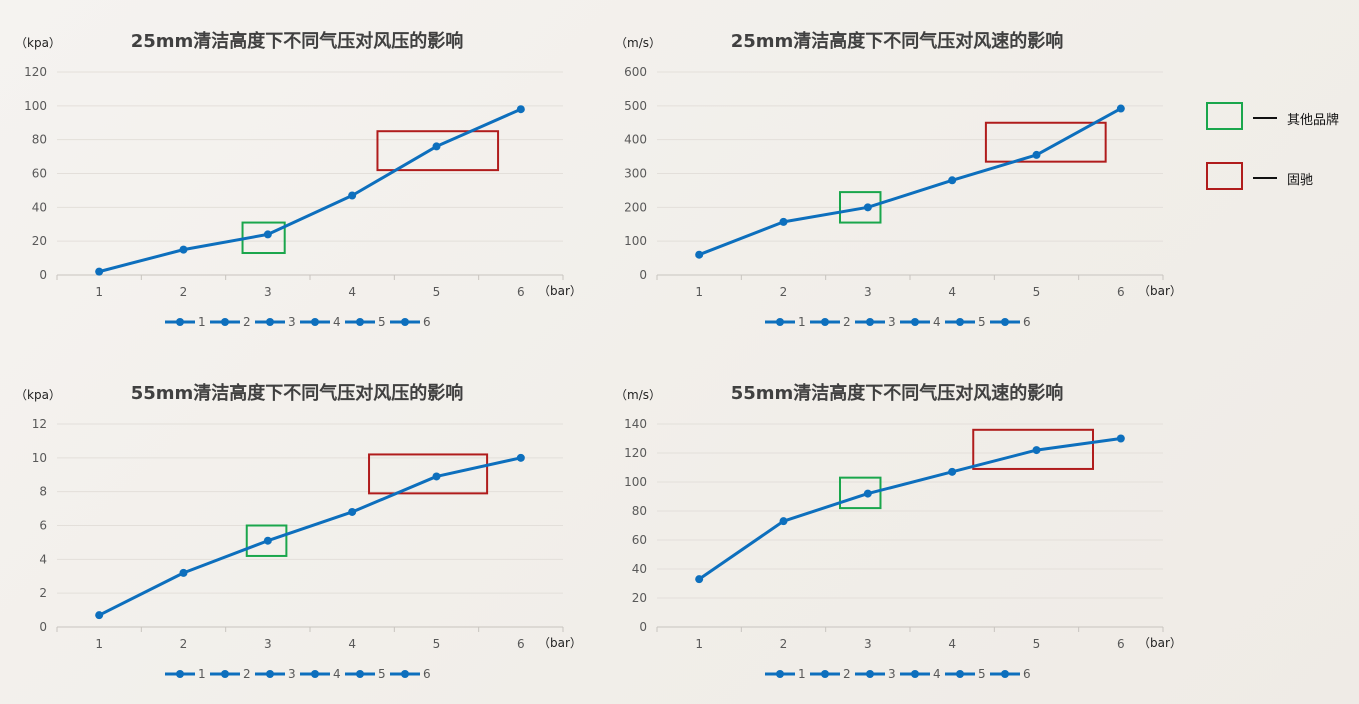 The width and height of the screenshot is (1359, 704). I want to click on x-tick-label: 4, so click(352, 292).